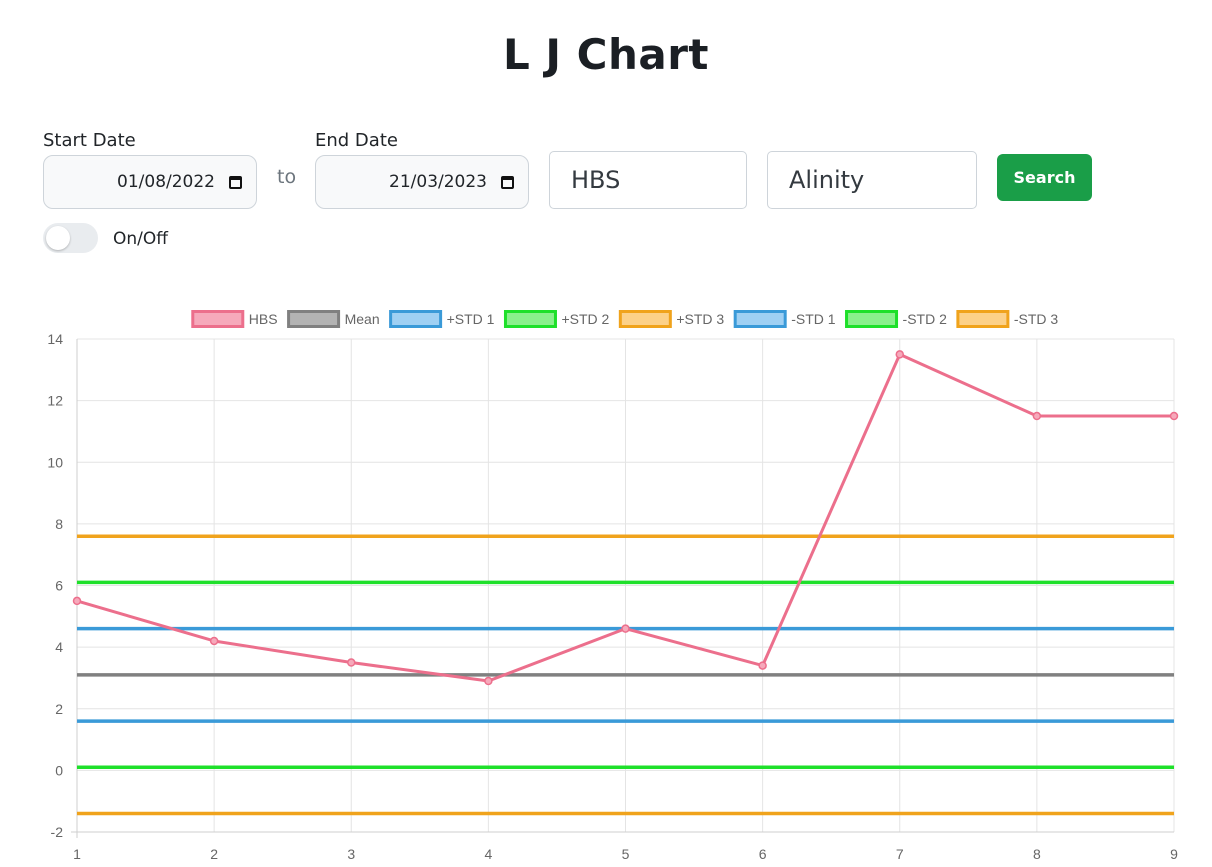 The image size is (1212, 867). Describe the element at coordinates (648, 180) in the screenshot. I see `test-name-input: HBS` at that location.